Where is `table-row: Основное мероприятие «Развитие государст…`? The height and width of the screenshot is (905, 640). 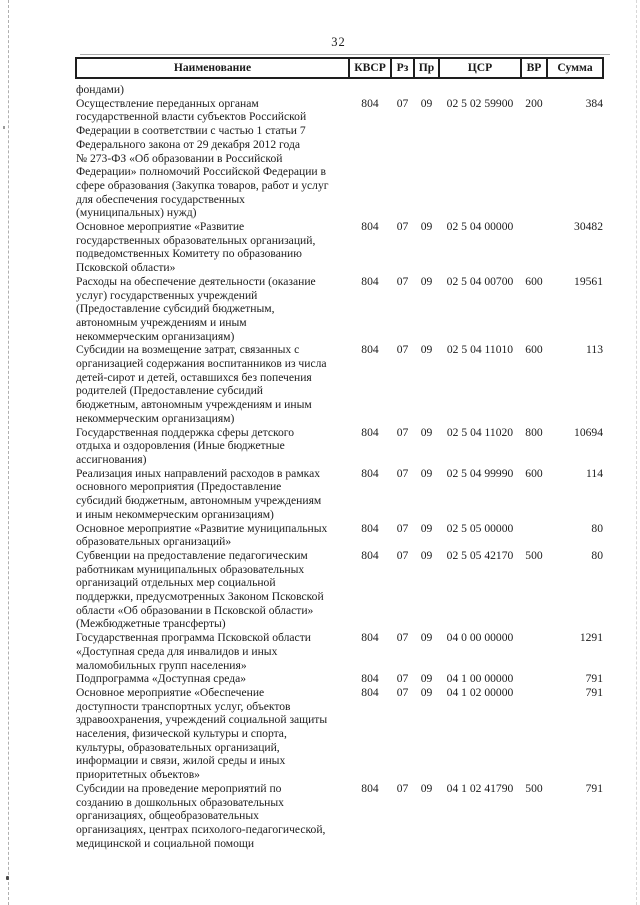 table-row: Основное мероприятие «Развитие государст… is located at coordinates (339, 247).